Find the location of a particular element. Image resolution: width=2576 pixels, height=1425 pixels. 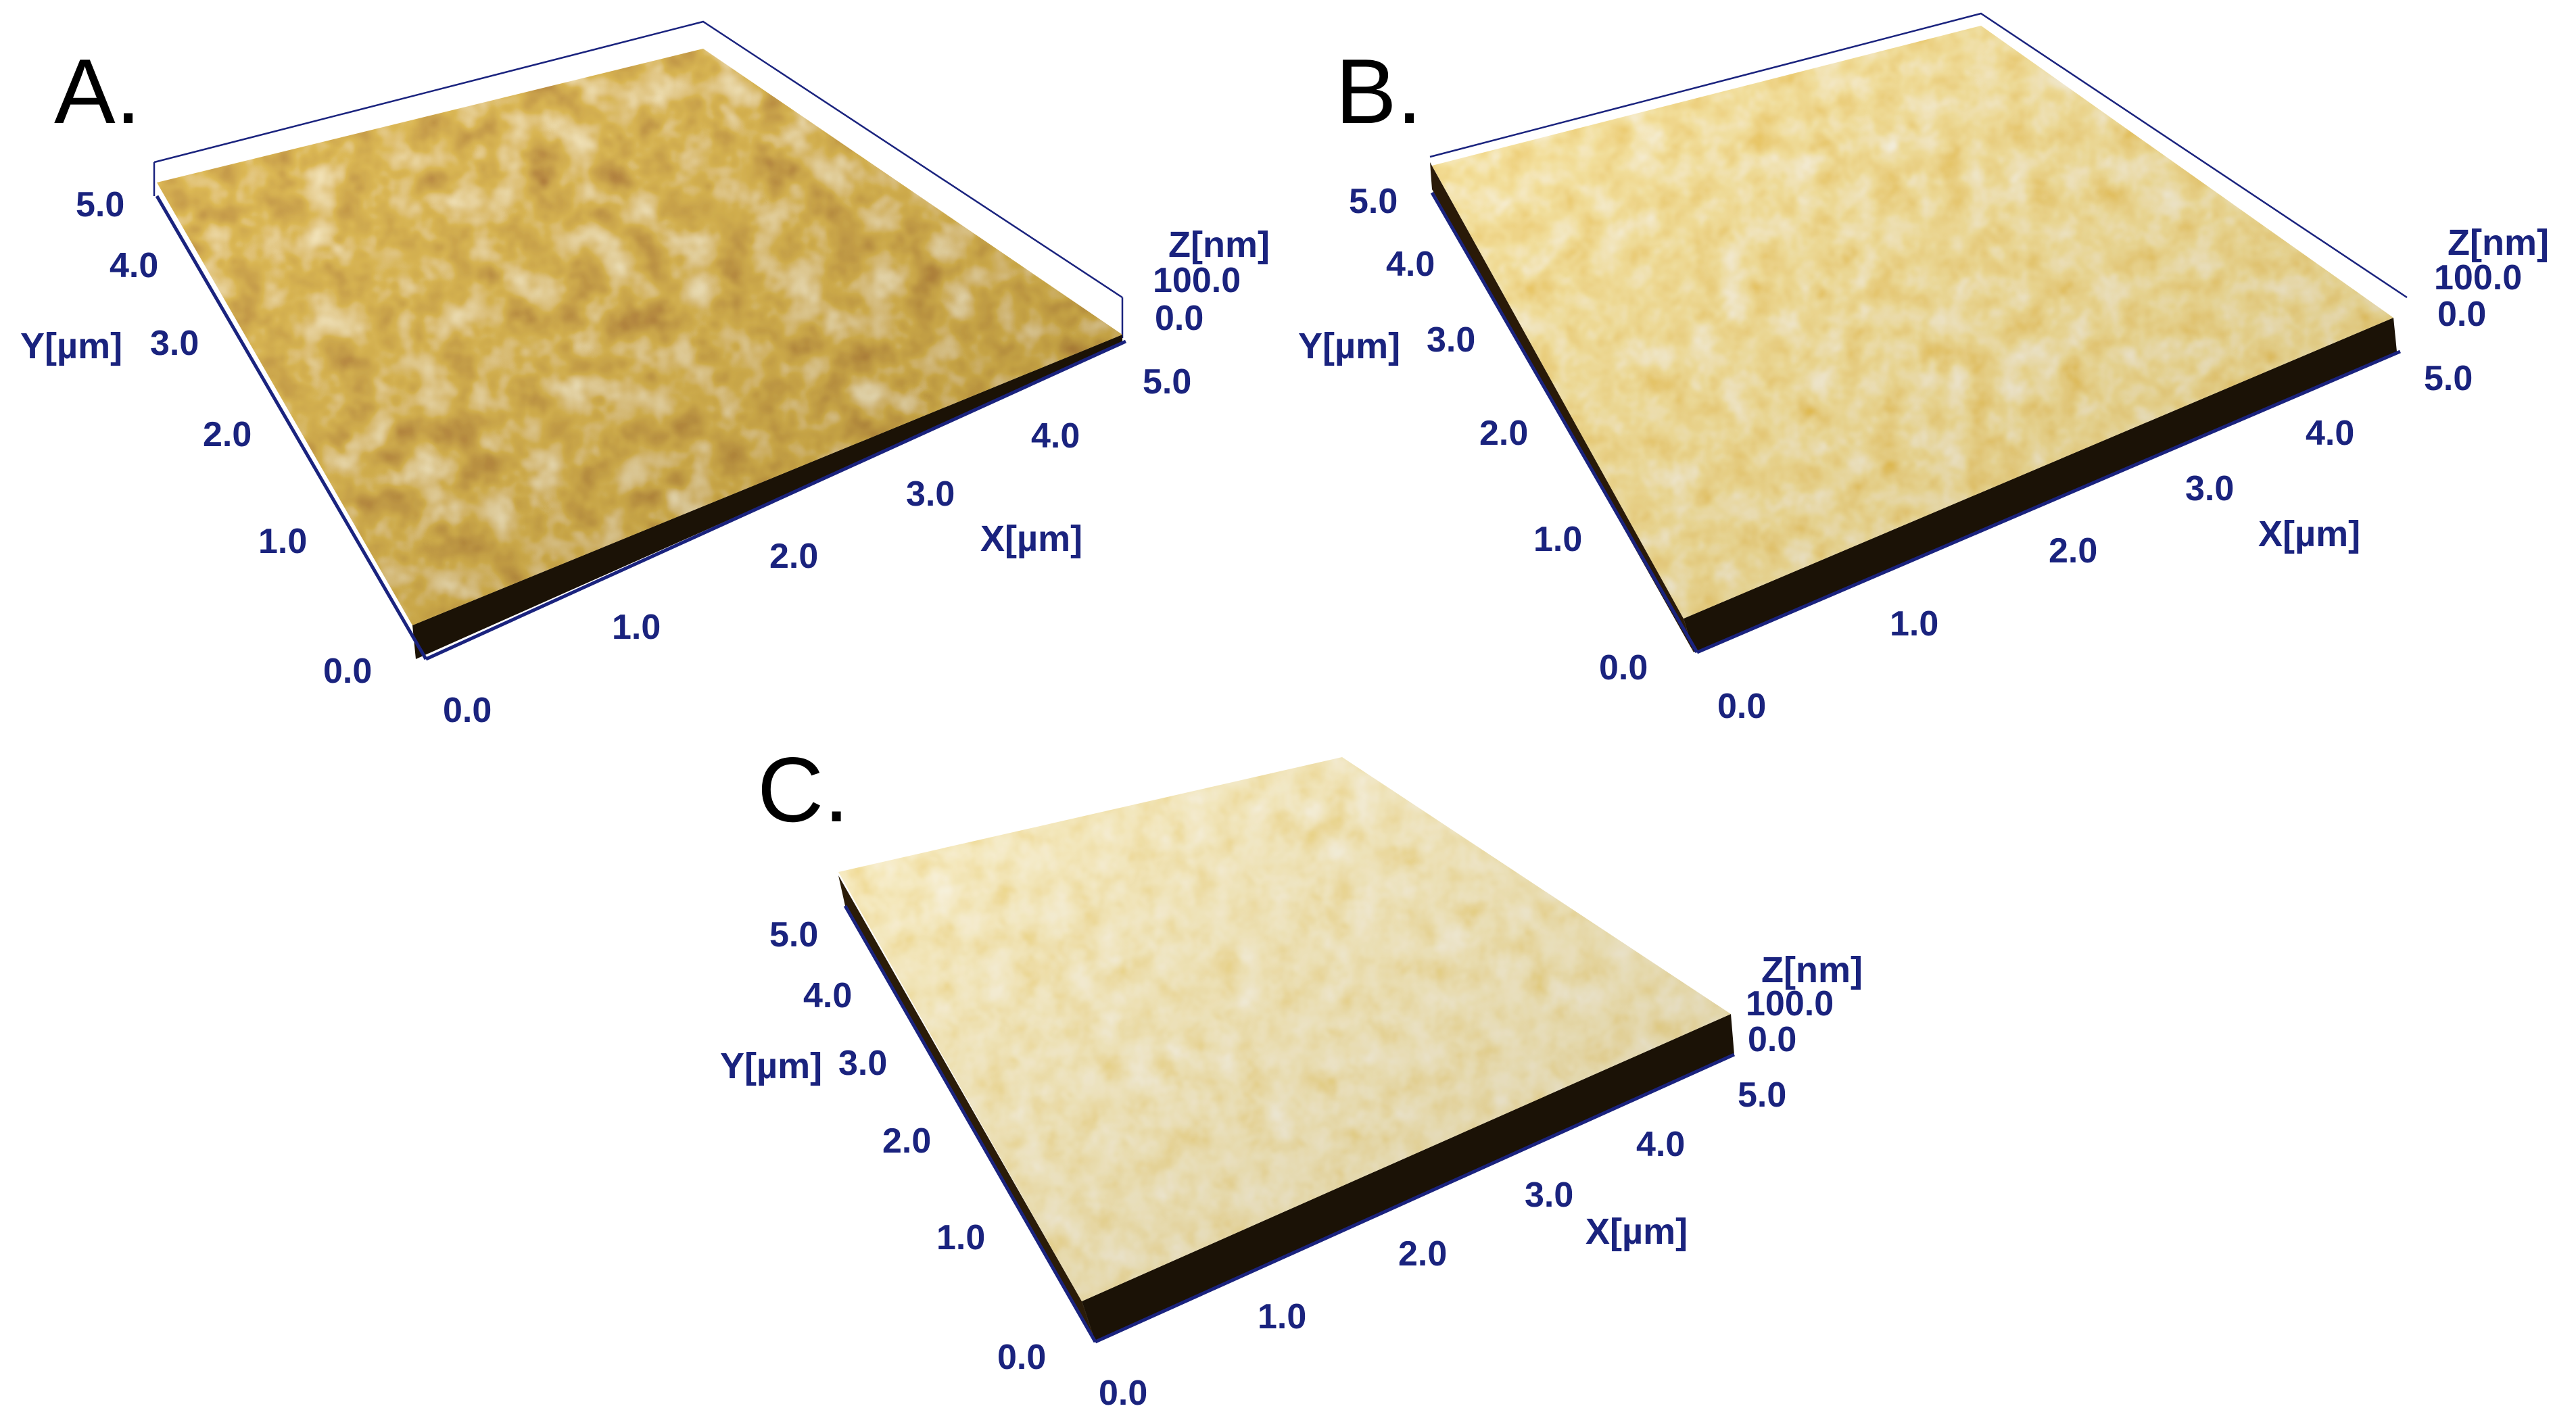

panel-b-y-tick-1: 1.0 is located at coordinates (1557, 539).